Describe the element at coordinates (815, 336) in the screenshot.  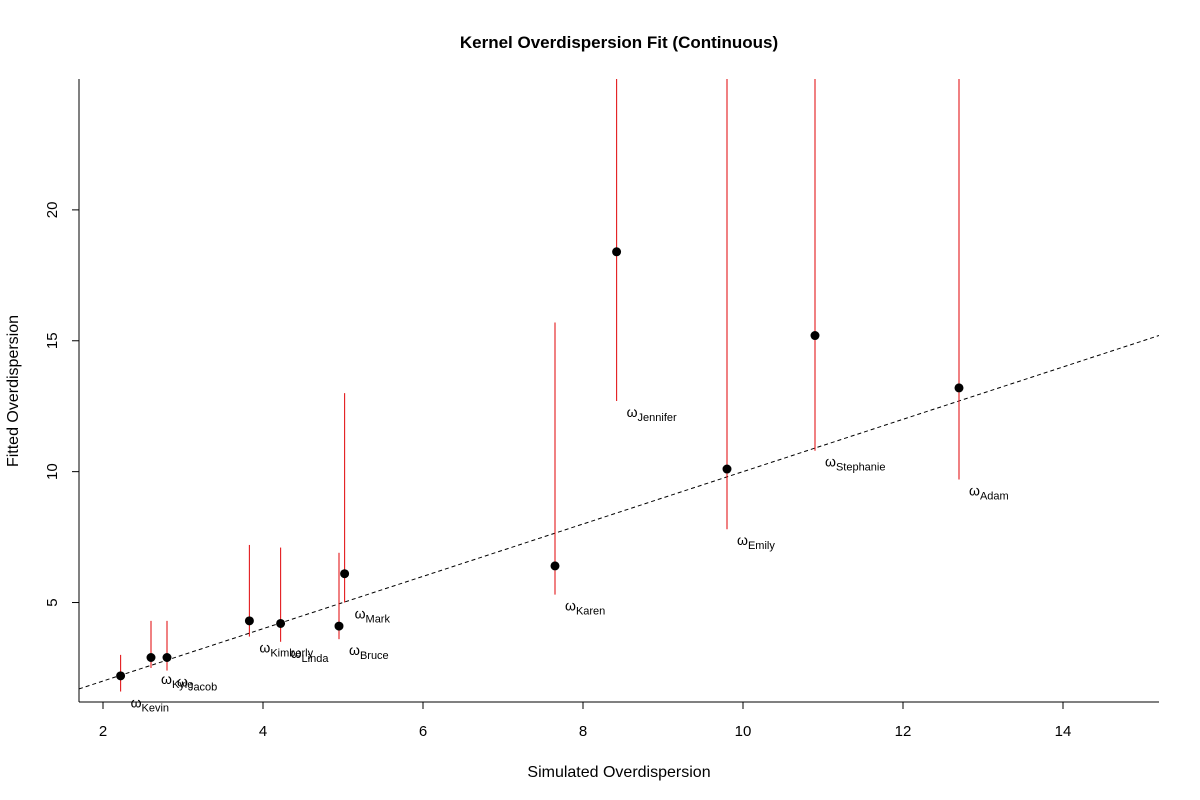
I see `data-point-stephanie` at that location.